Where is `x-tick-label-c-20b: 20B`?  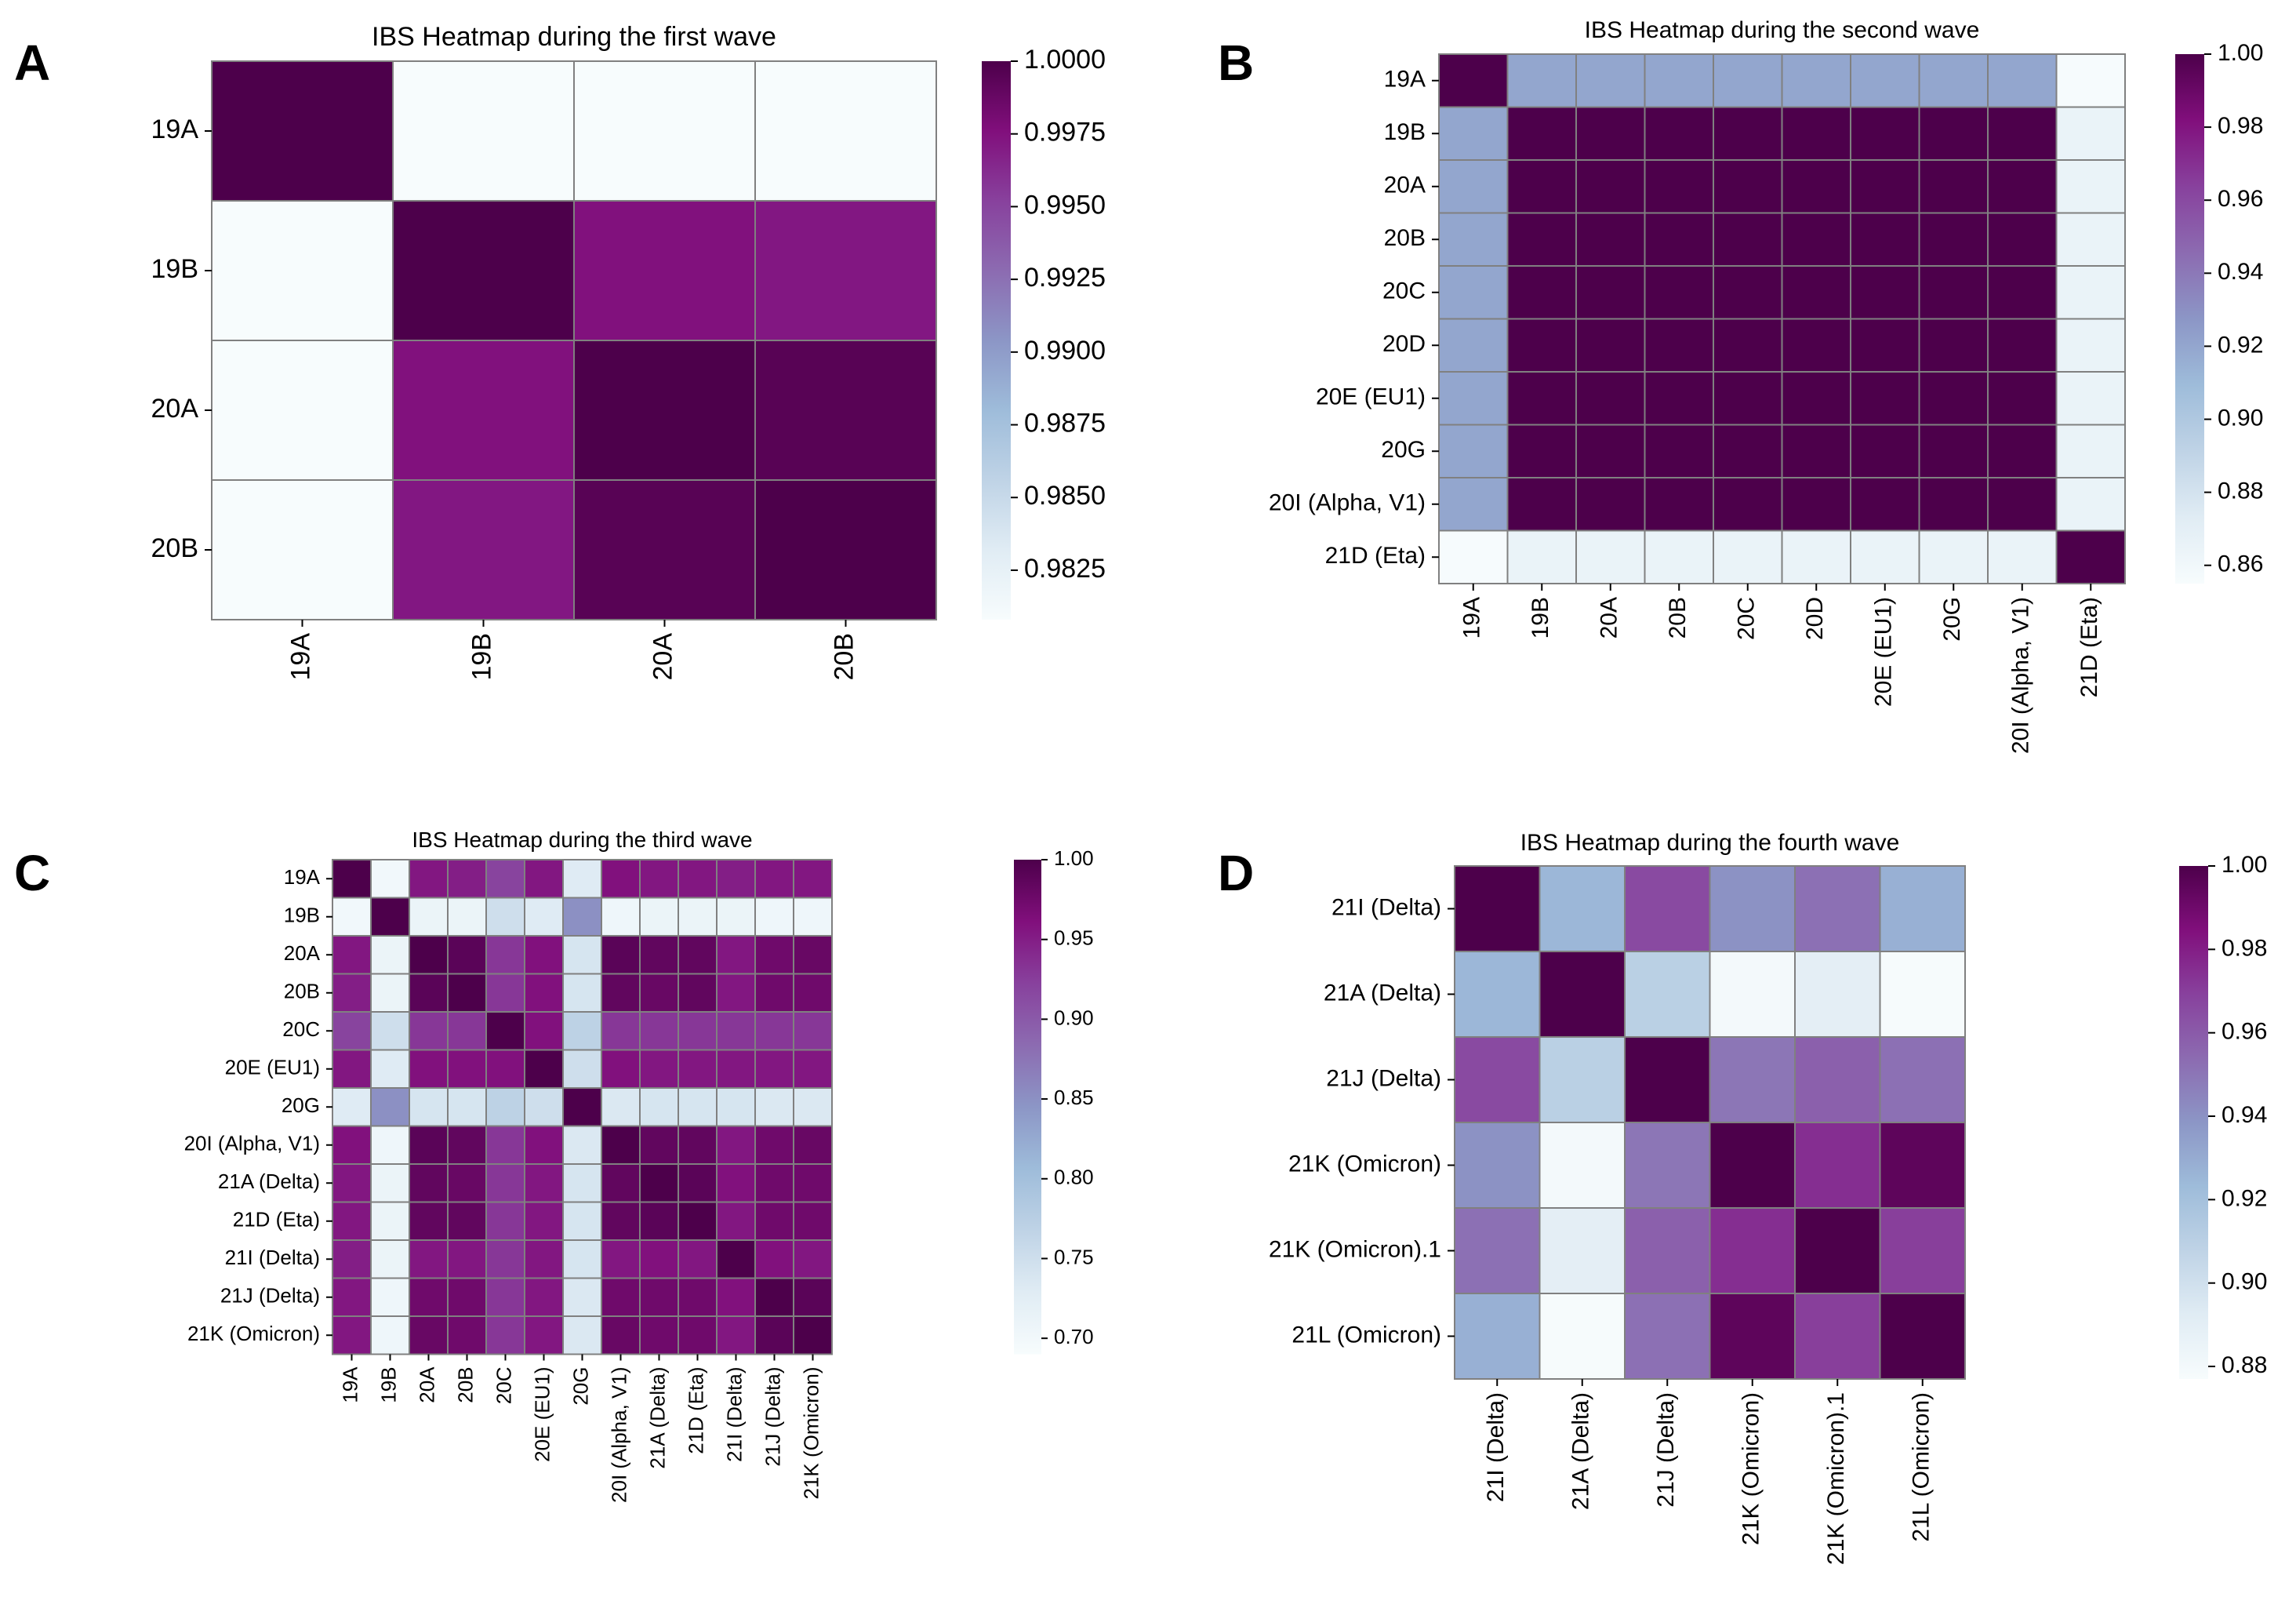
x-tick-label-c-20b: 20B is located at coordinates (465, 1385).